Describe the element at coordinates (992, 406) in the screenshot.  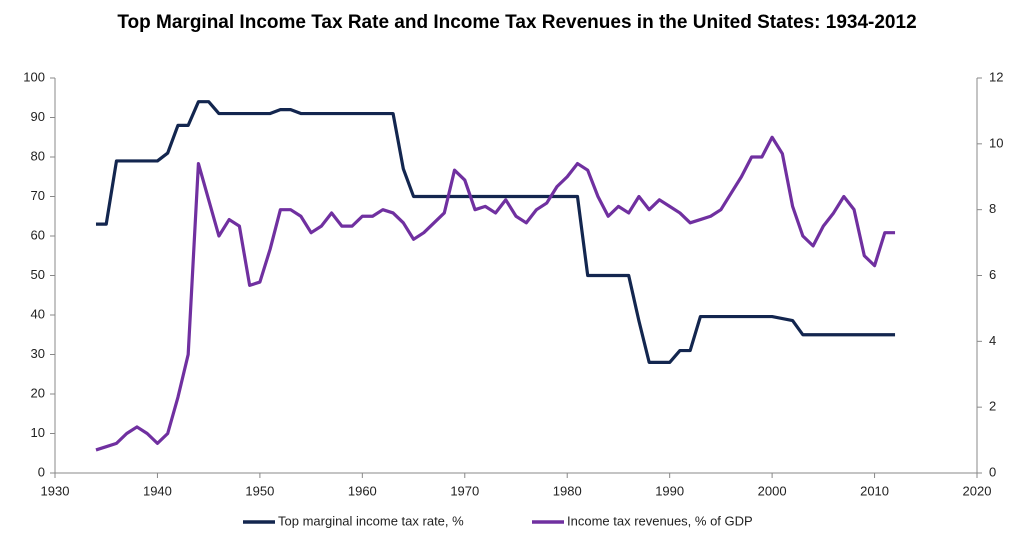
I see `y2-tick-label: 2` at that location.